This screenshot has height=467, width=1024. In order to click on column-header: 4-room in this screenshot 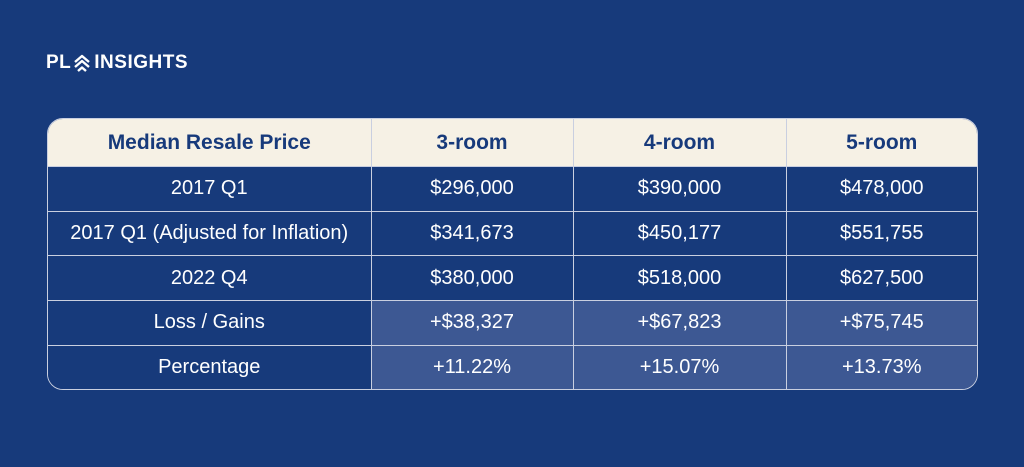, I will do `click(680, 143)`.